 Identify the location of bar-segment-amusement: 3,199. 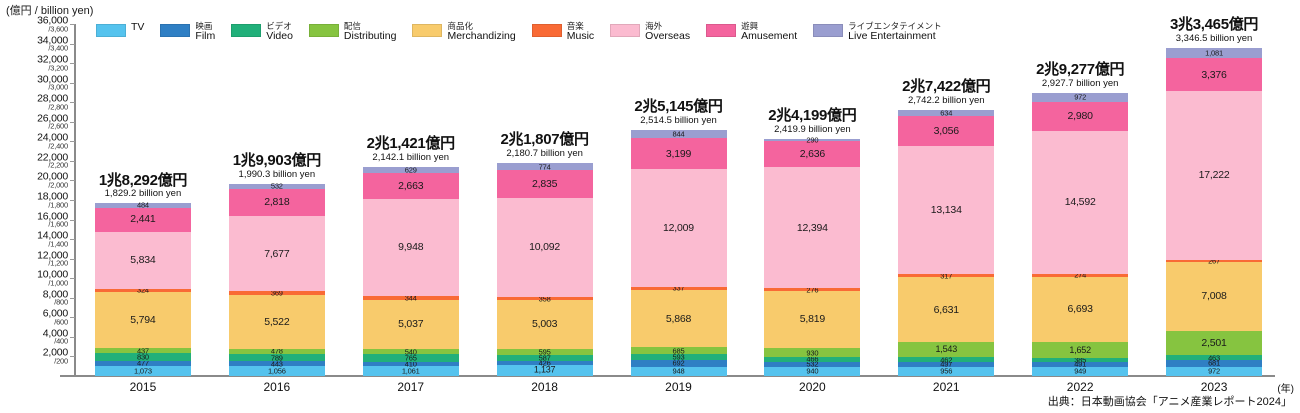
(678, 154).